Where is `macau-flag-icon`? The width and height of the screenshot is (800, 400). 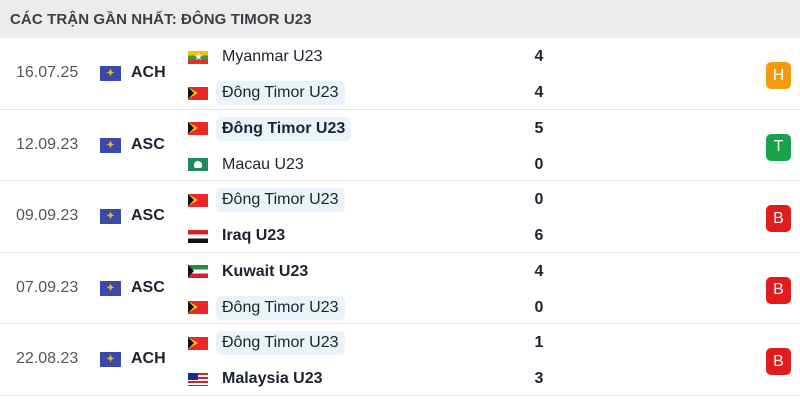
macau-flag-icon is located at coordinates (198, 164).